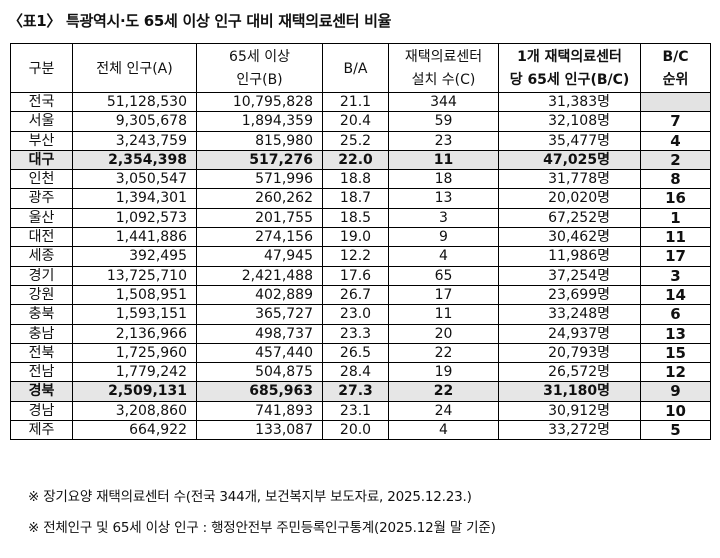 The height and width of the screenshot is (558, 720). What do you see at coordinates (355, 372) in the screenshot?
I see `cell-ratio: 28.4` at bounding box center [355, 372].